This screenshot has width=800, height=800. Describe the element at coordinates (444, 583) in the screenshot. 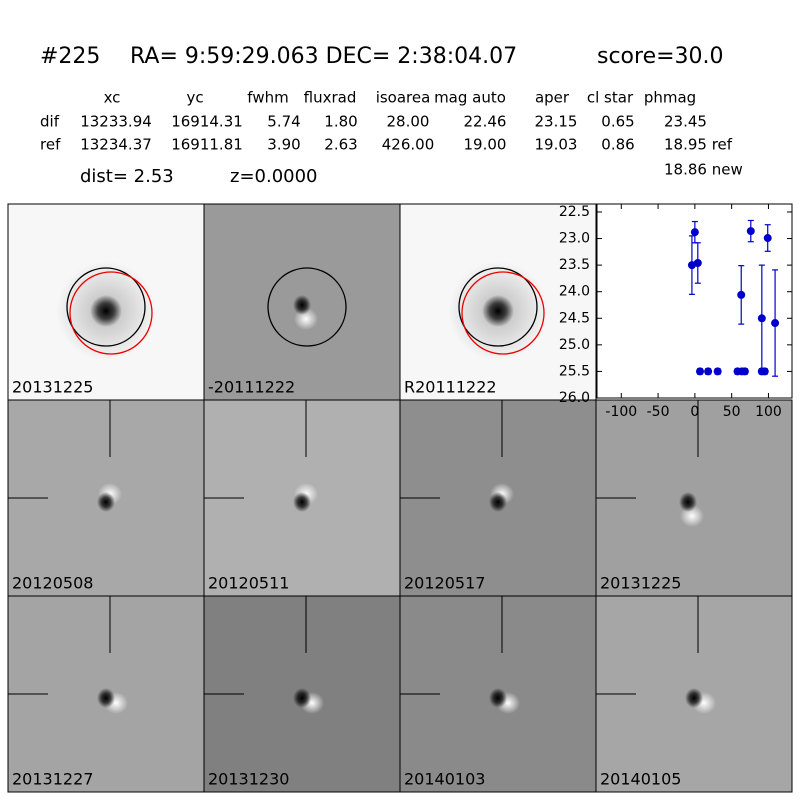

I see `stamp-label: 20120517` at that location.